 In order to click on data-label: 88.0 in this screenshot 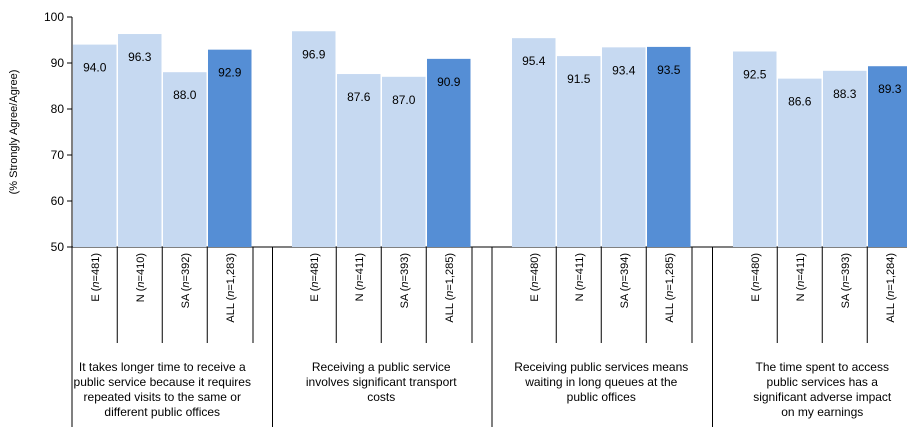, I will do `click(185, 95)`.